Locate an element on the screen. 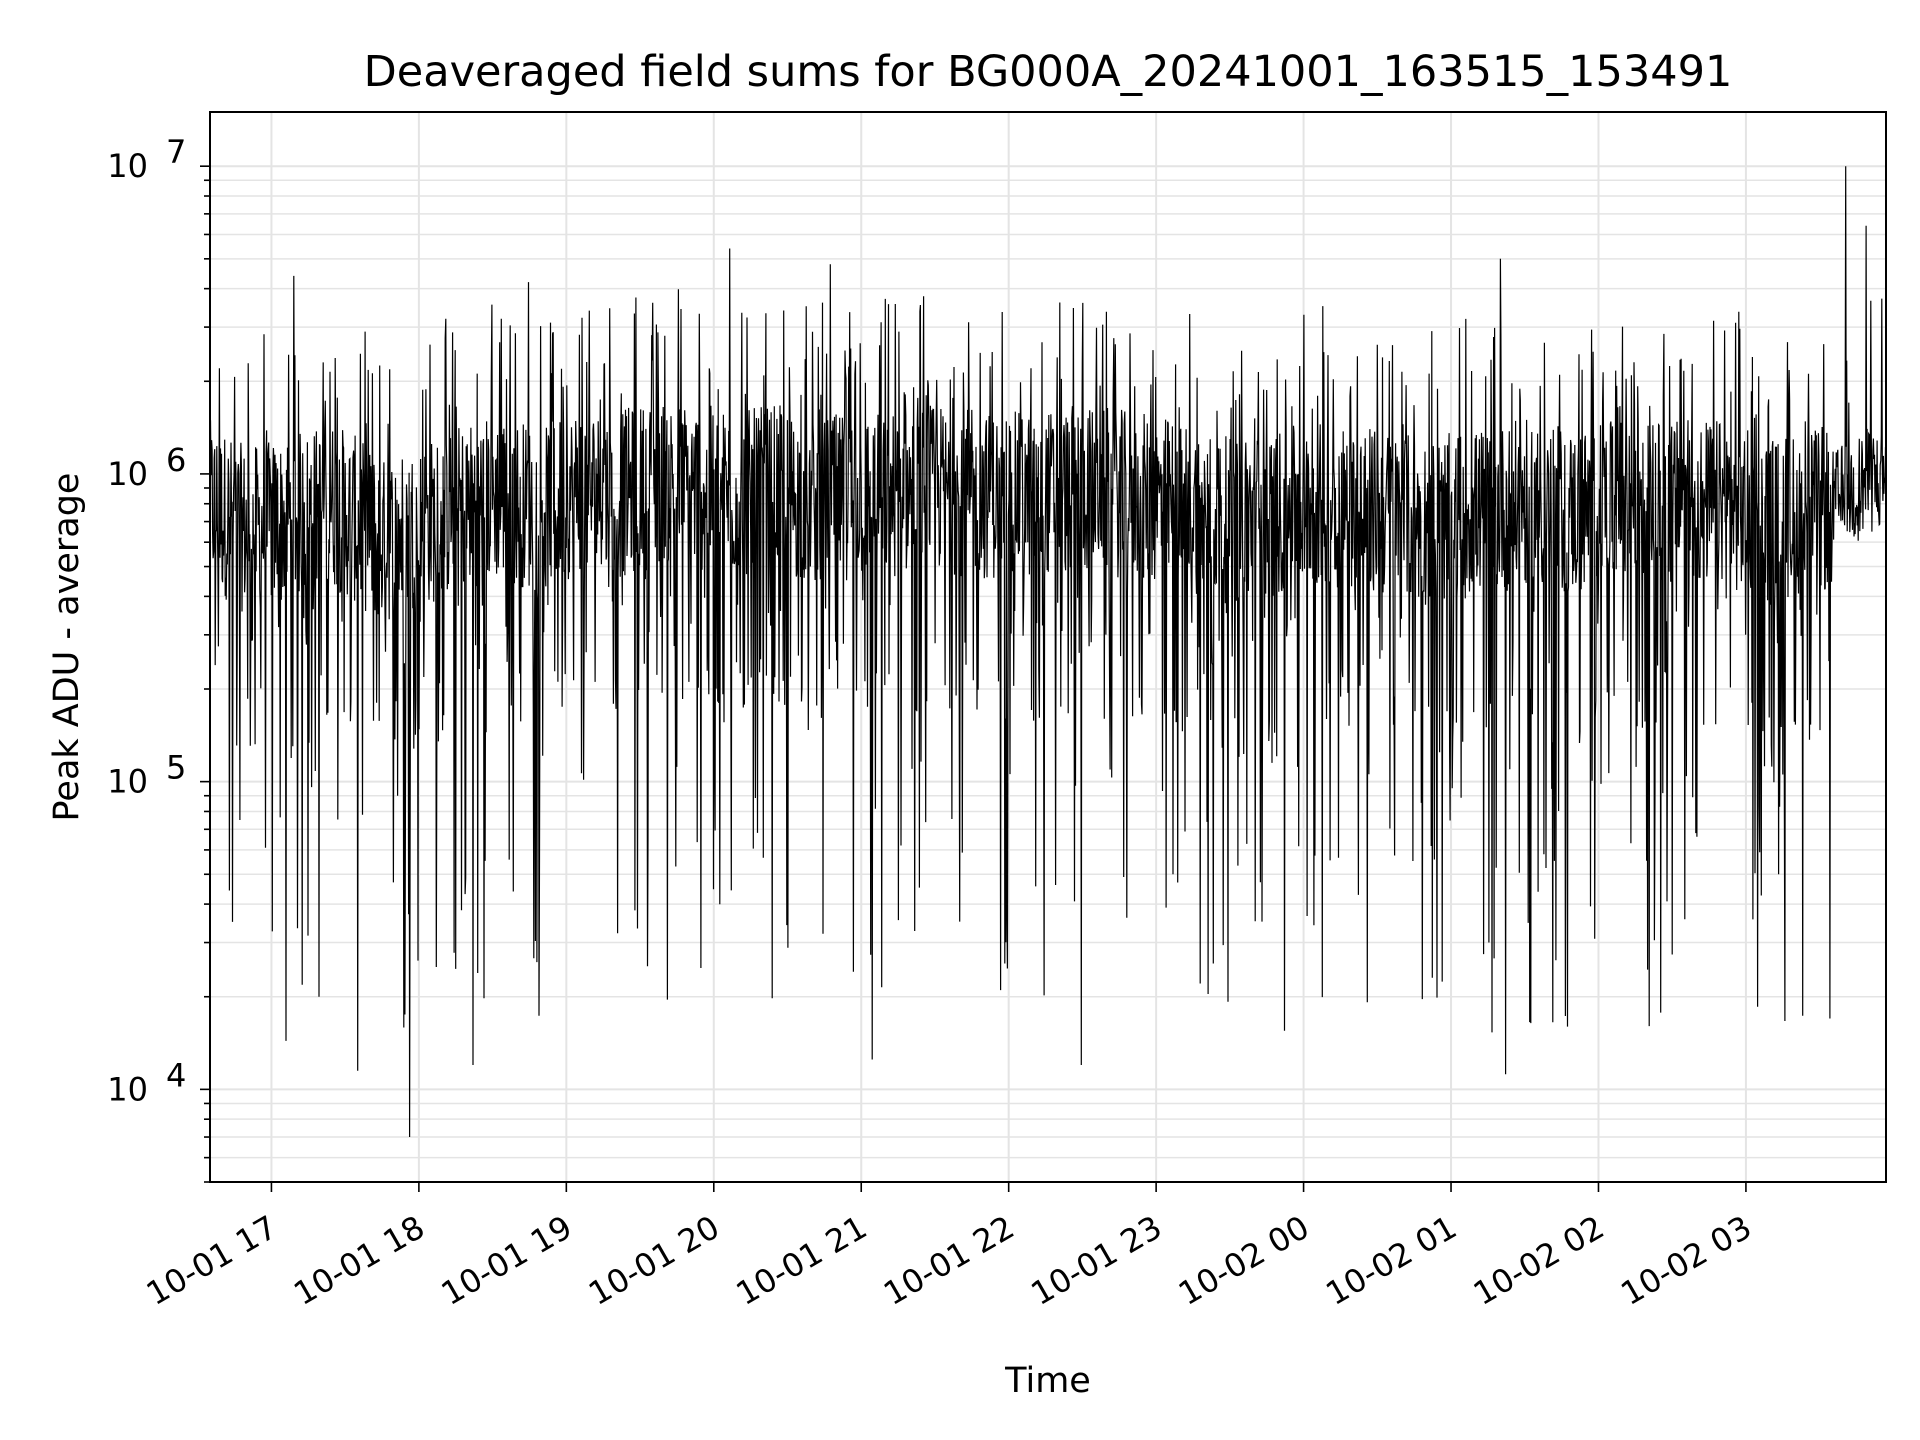 This screenshot has width=1920, height=1440. y-tick-exponent: 6 is located at coordinates (176, 460).